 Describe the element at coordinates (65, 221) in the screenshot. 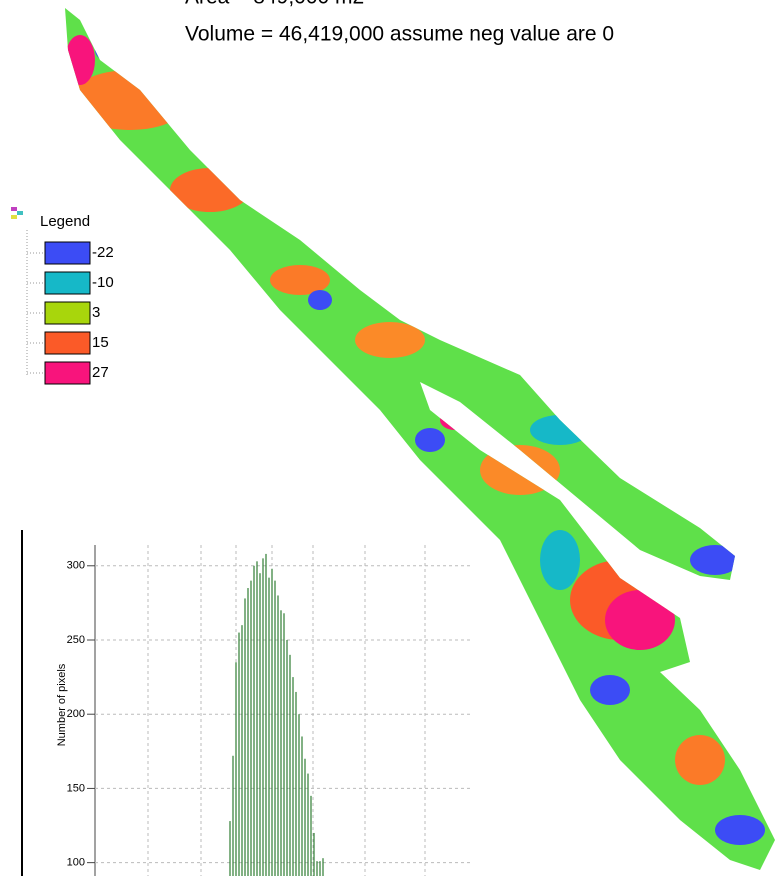

I see `legend-title: Legend` at that location.